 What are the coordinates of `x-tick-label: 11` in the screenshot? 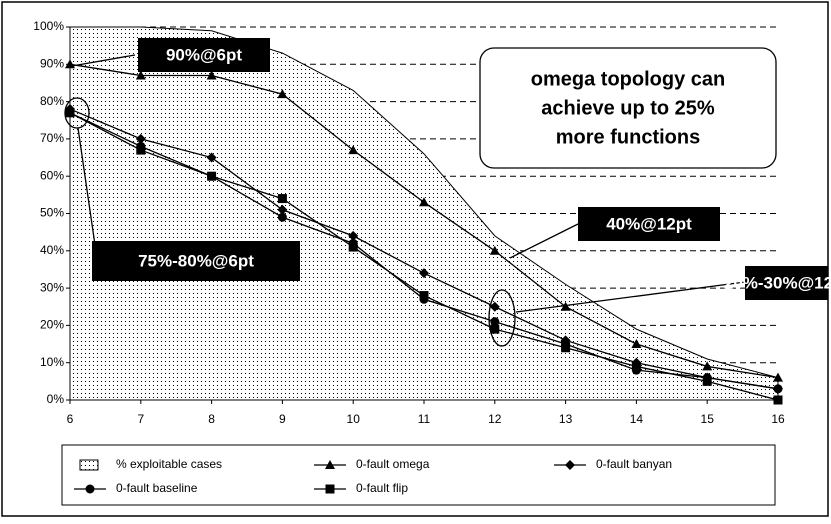 It's located at (424, 419).